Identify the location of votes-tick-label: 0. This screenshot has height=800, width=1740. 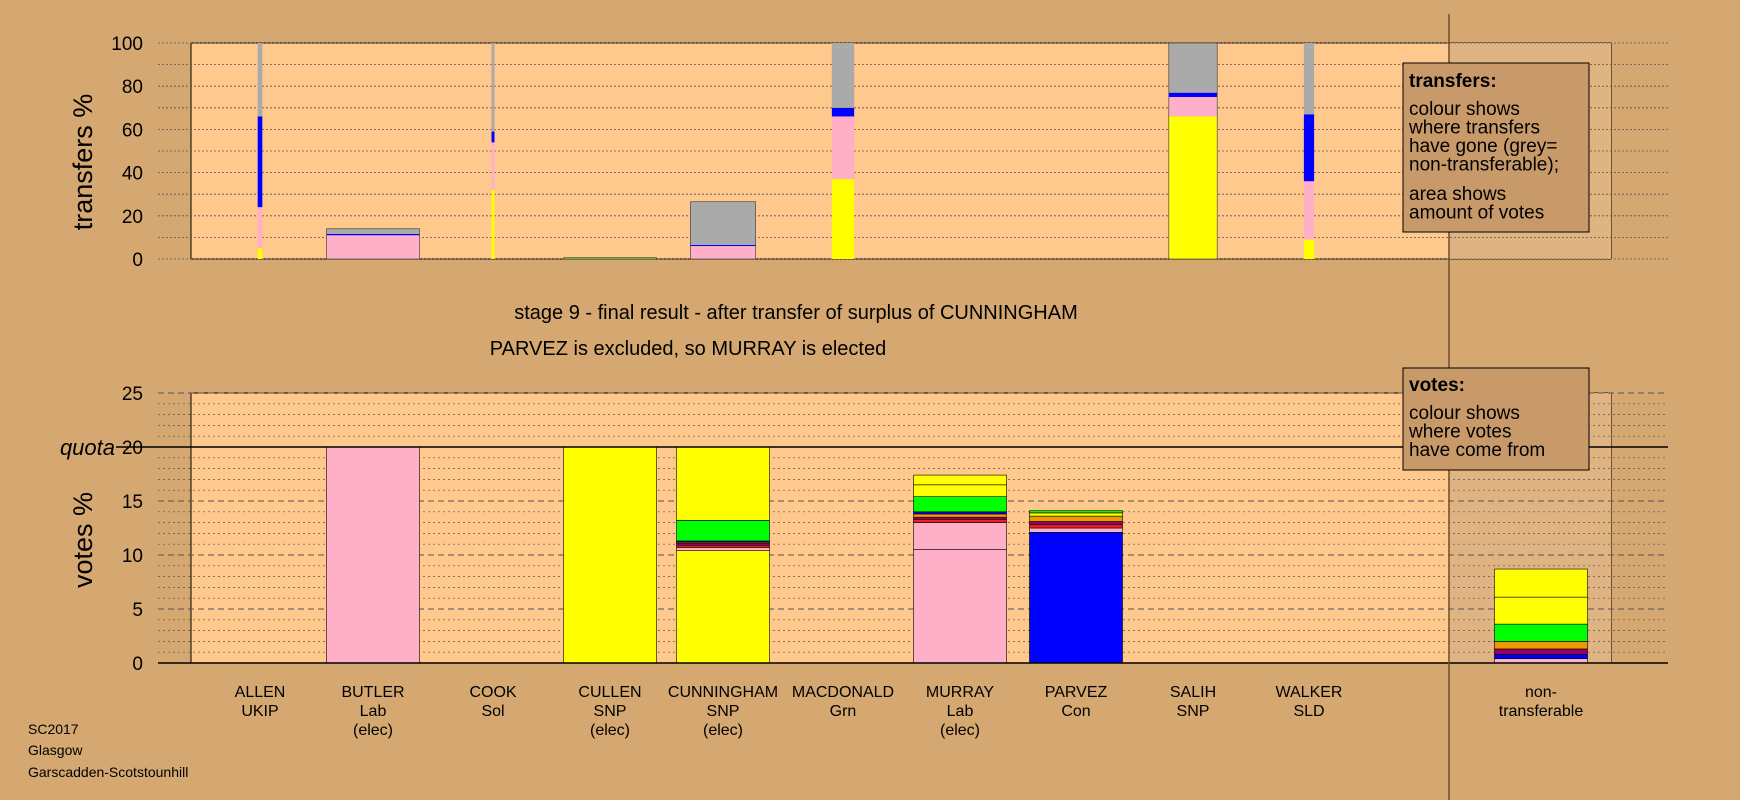
(137, 664).